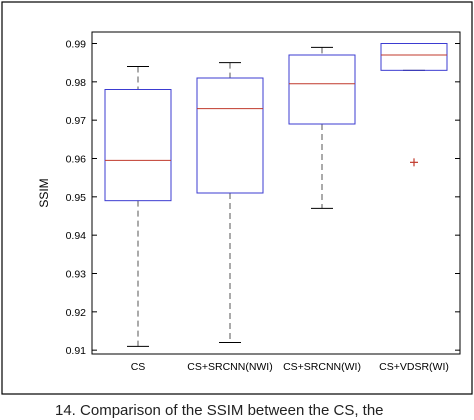 Image resolution: width=474 pixels, height=420 pixels. What do you see at coordinates (76, 83) in the screenshot?
I see `y-tick-label: 0.98` at bounding box center [76, 83].